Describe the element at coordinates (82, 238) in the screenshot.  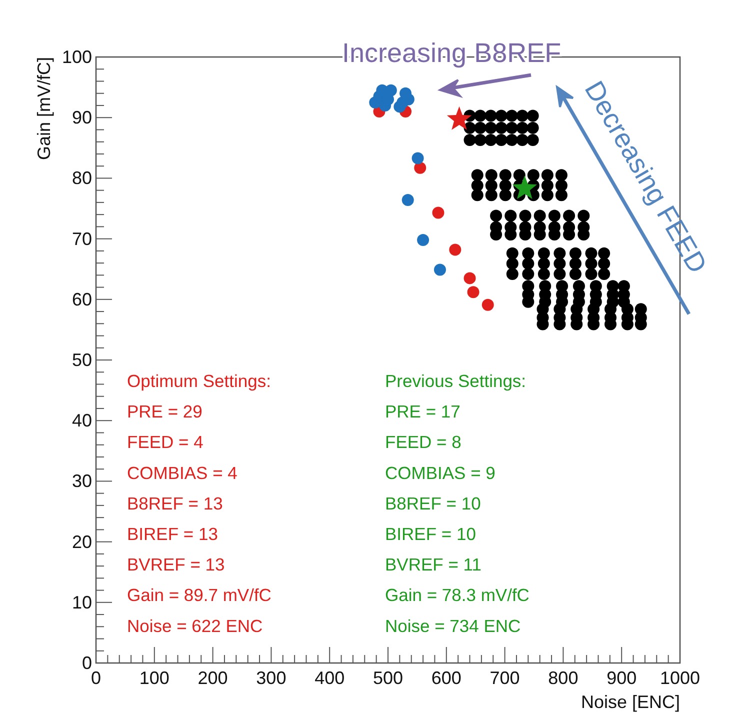
I see `y-tick-label: 70` at that location.